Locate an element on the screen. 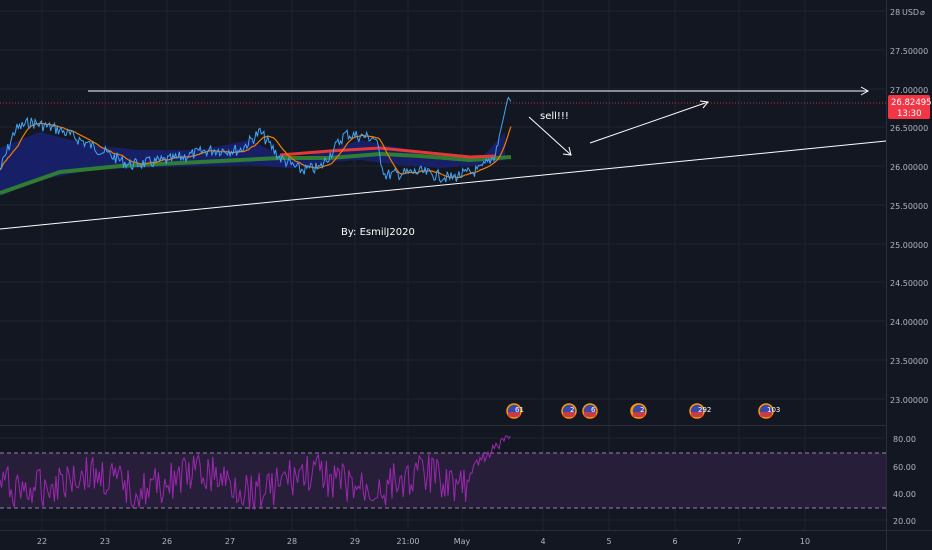  rsi-tick: 80.00 is located at coordinates (904, 439).